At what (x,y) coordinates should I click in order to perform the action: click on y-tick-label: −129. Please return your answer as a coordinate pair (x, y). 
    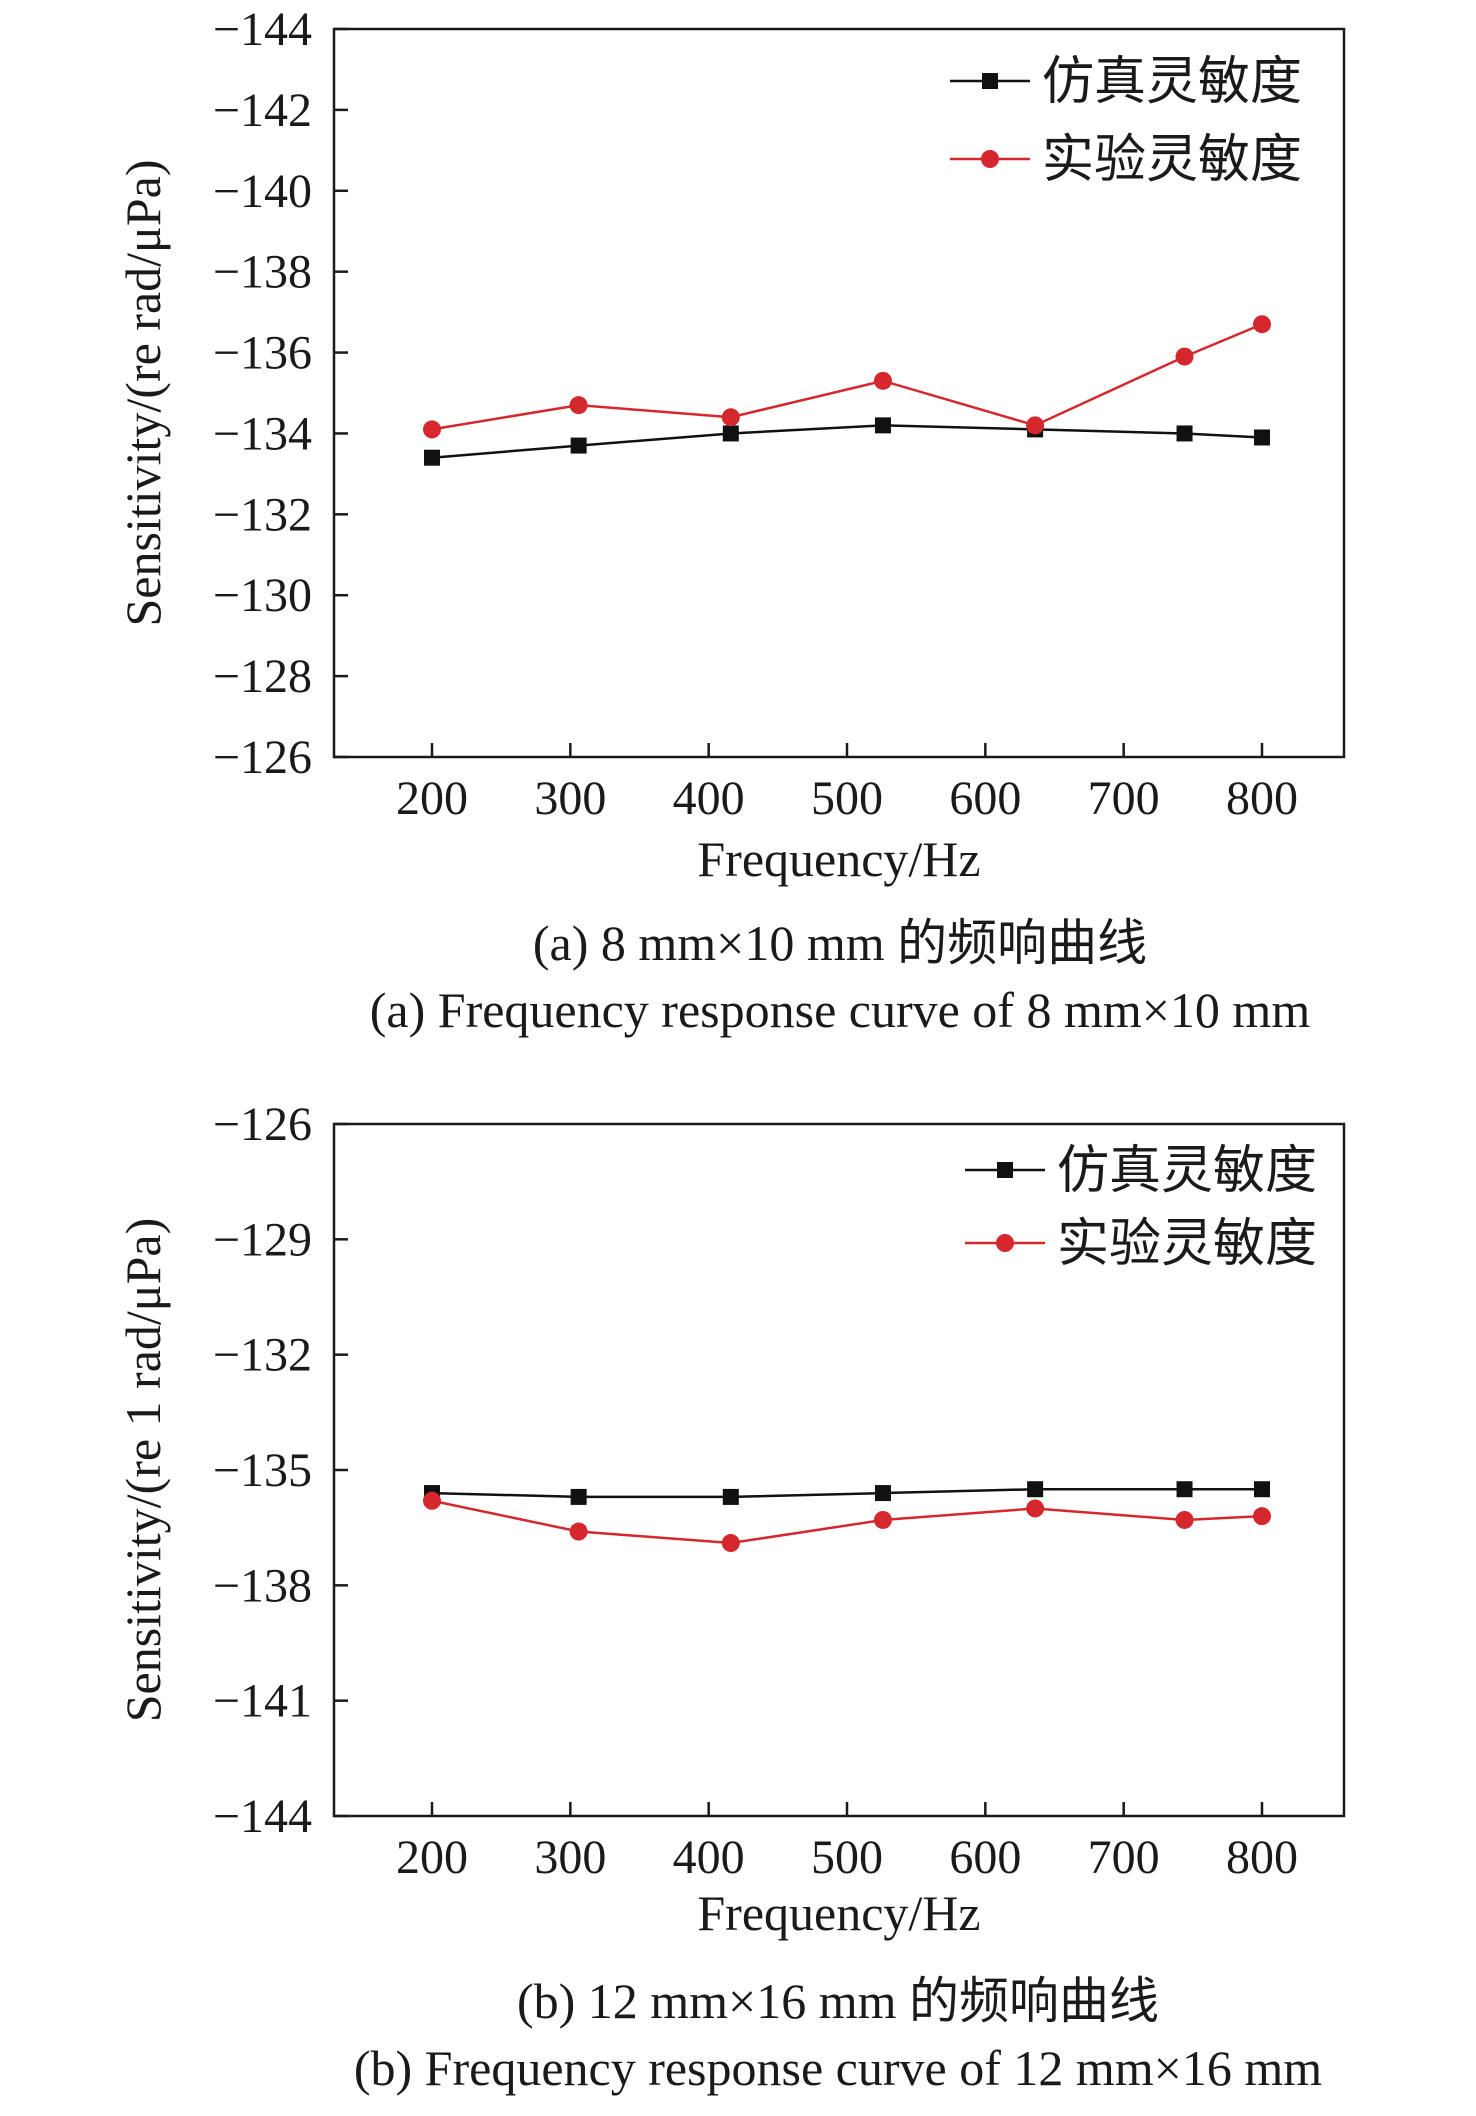
    Looking at the image, I should click on (262, 1239).